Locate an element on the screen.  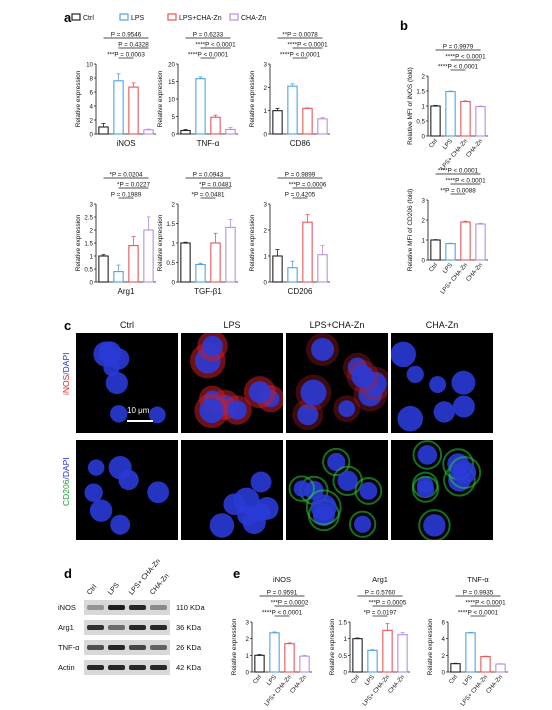
stat-label-2: *P = 0.0197 is located at coordinates (380, 613).